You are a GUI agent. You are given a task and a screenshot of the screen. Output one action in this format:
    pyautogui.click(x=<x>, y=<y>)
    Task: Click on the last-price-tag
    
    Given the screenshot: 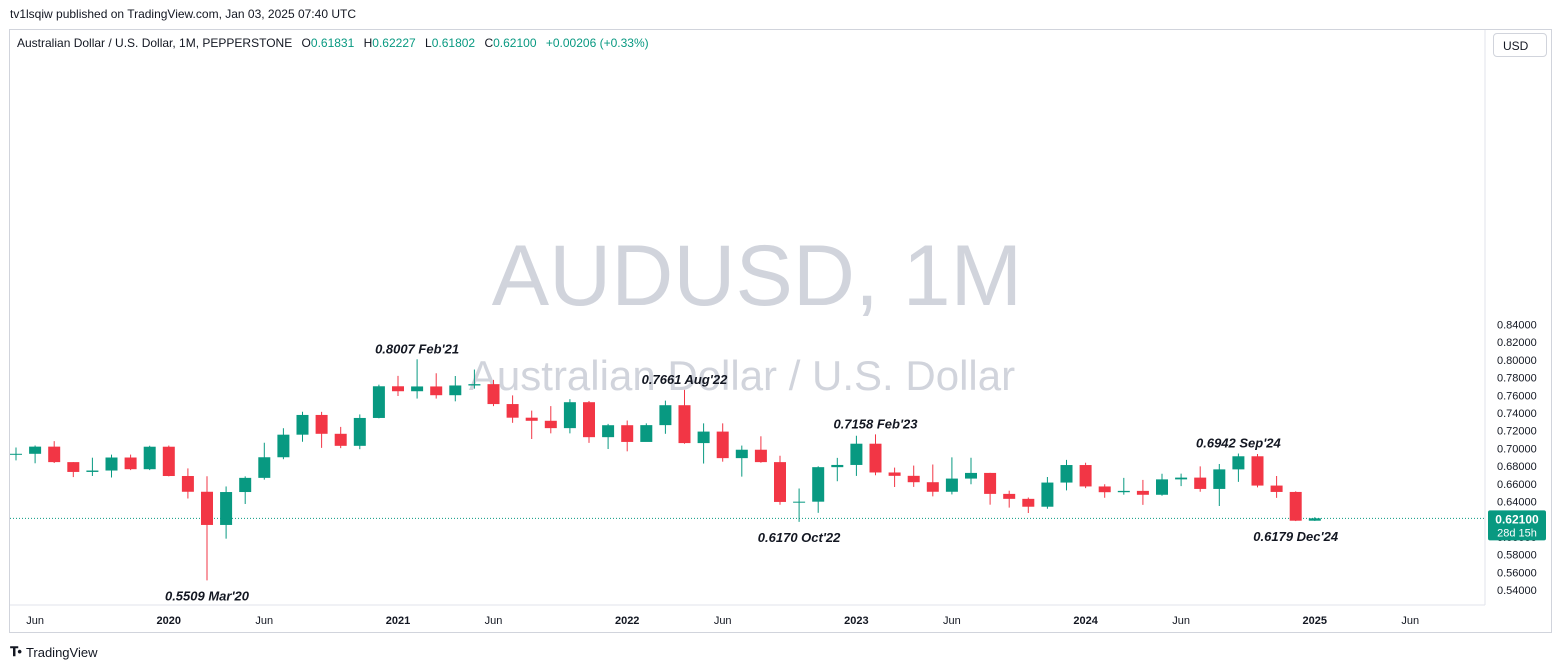 What is the action you would take?
    pyautogui.click(x=1517, y=525)
    